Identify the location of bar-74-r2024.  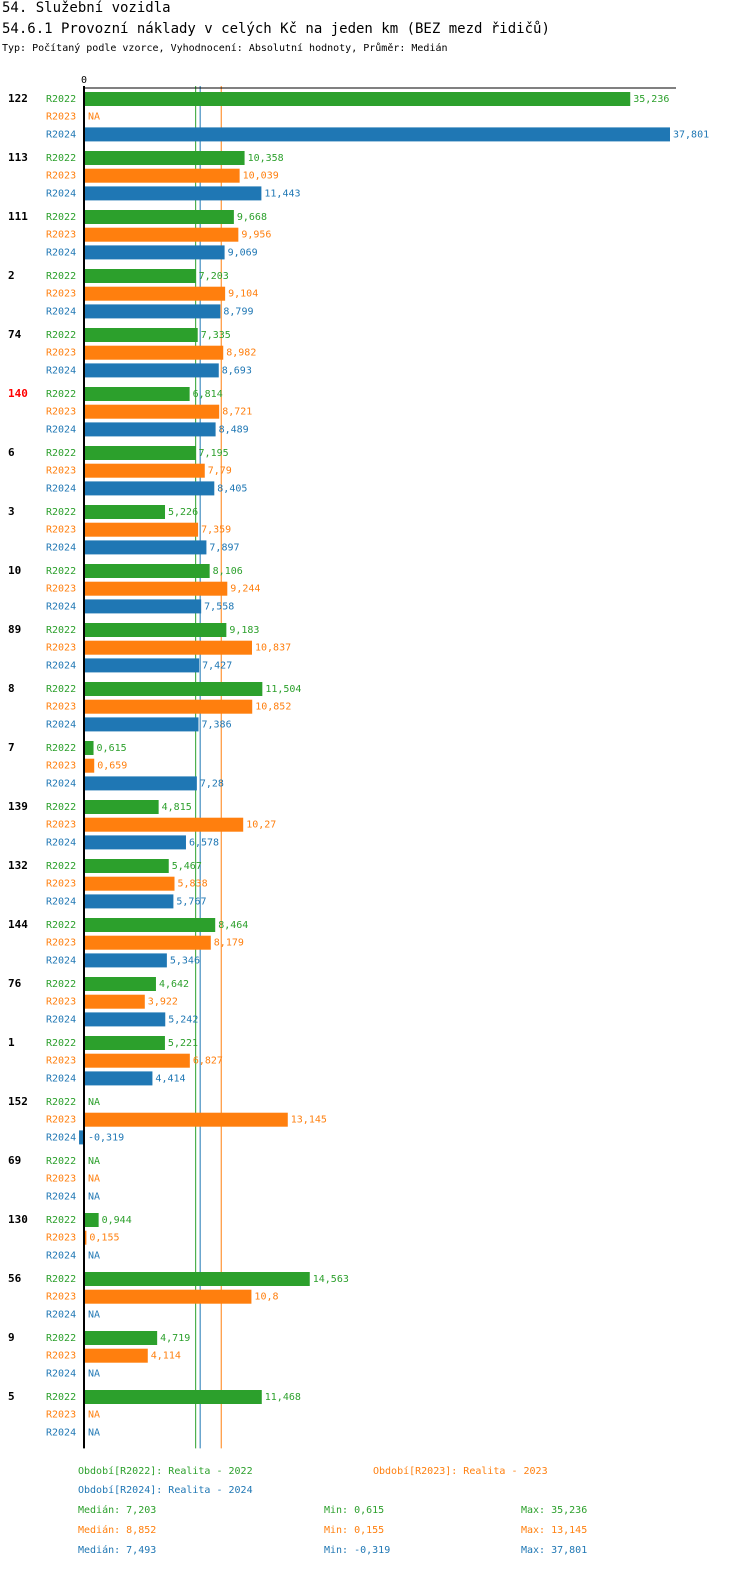
(151, 370).